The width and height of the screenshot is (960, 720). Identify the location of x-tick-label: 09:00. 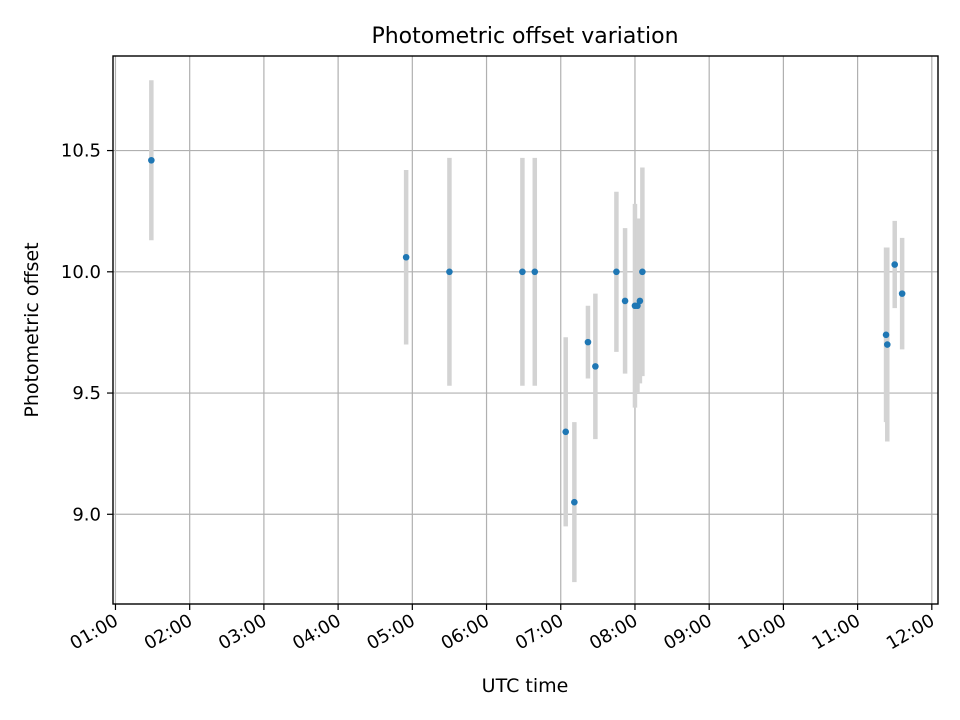
(687, 632).